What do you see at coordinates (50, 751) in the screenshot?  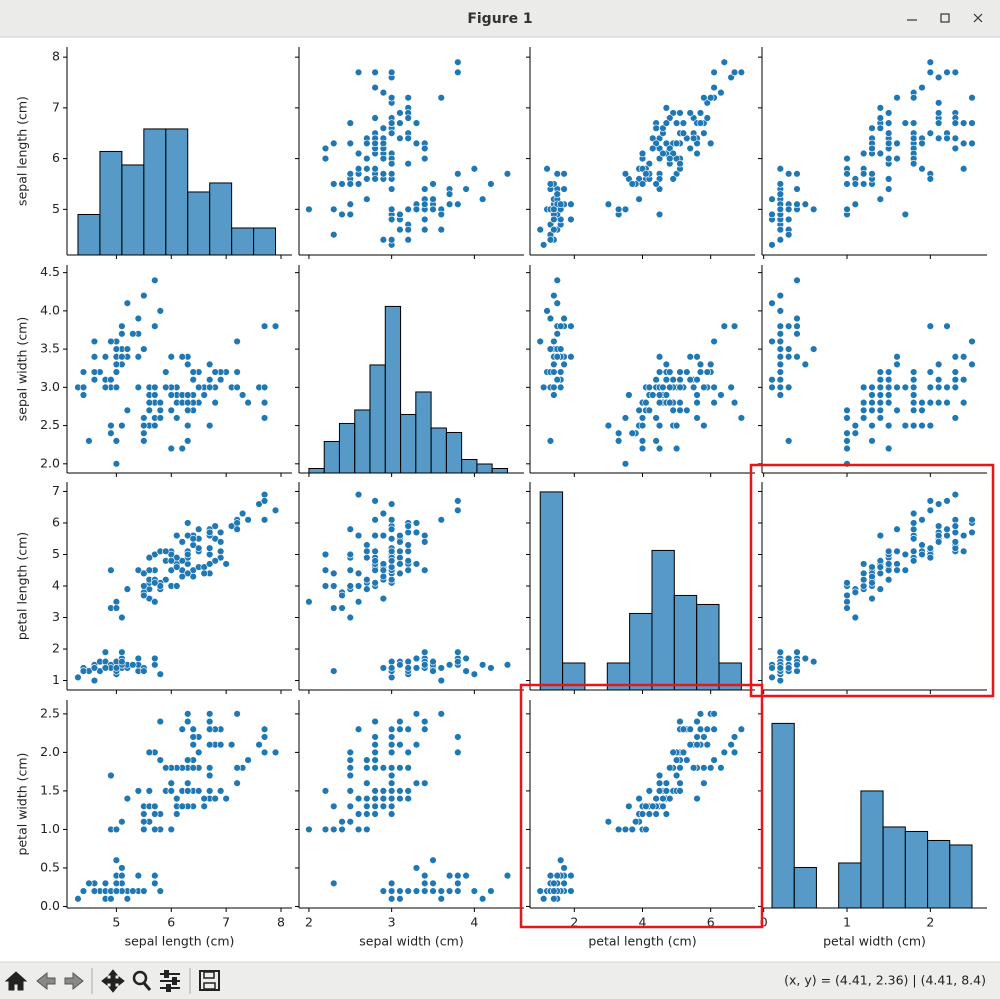 I see `y-tick-label: 2.0` at bounding box center [50, 751].